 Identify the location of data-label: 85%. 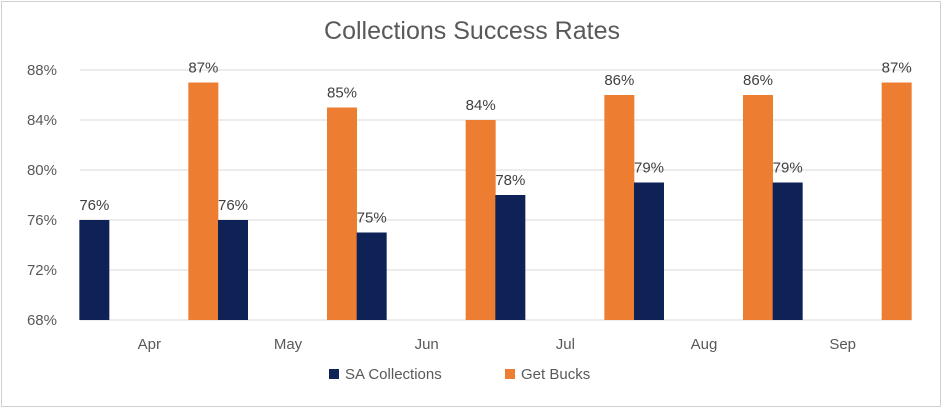
(342, 93).